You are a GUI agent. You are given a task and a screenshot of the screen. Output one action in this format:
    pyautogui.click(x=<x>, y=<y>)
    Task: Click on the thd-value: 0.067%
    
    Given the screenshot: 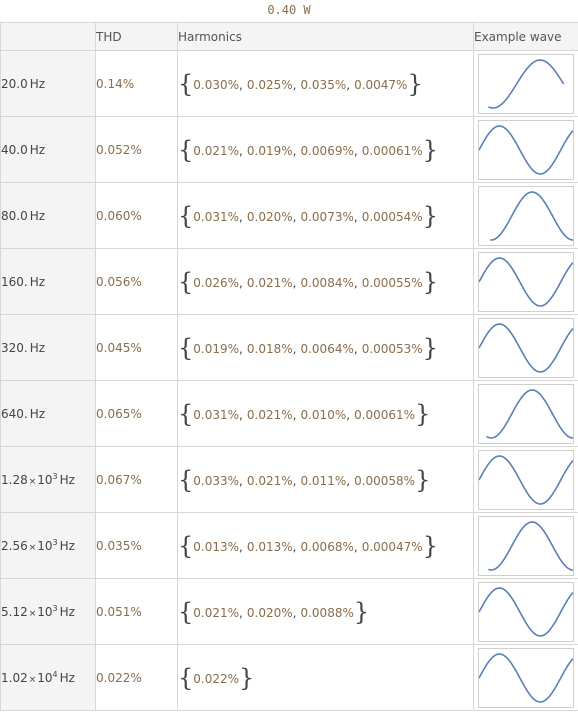 What is the action you would take?
    pyautogui.click(x=136, y=479)
    